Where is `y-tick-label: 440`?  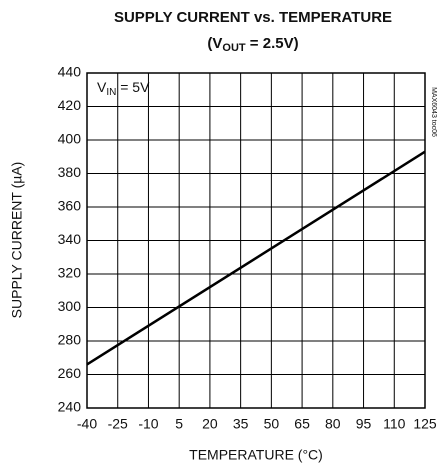 y-tick-label: 440 is located at coordinates (70, 72).